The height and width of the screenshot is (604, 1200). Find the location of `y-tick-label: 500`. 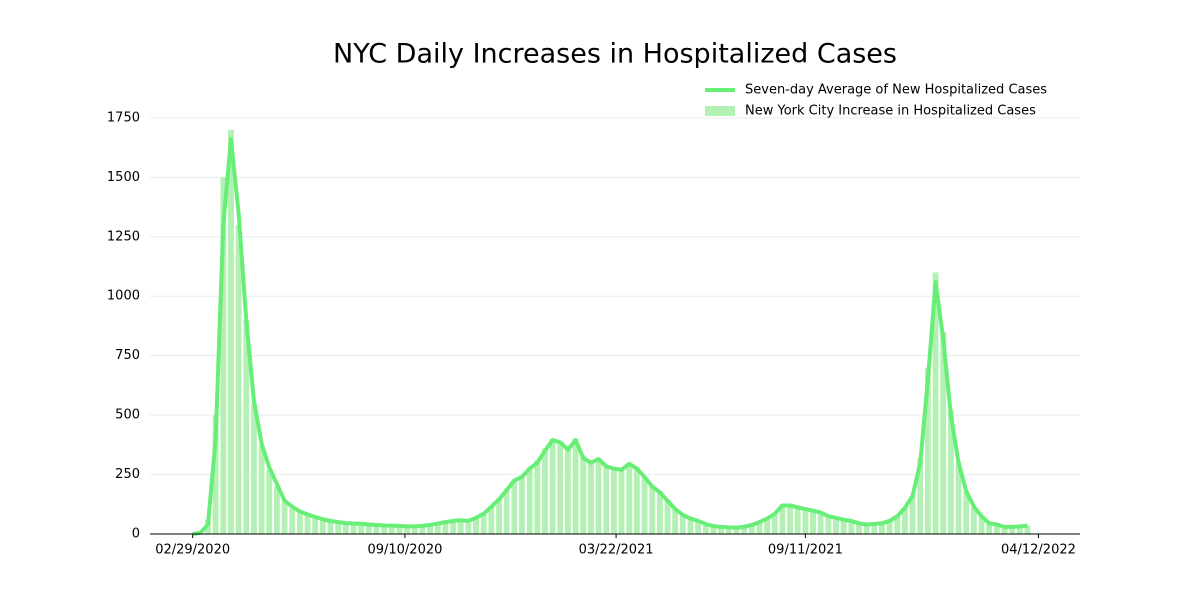

y-tick-label: 500 is located at coordinates (127, 415).